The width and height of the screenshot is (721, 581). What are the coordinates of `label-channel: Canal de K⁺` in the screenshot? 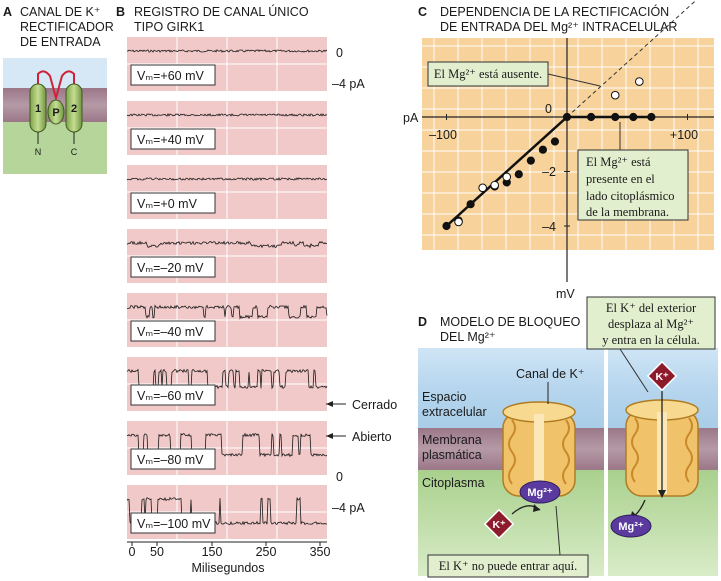 It's located at (550, 374).